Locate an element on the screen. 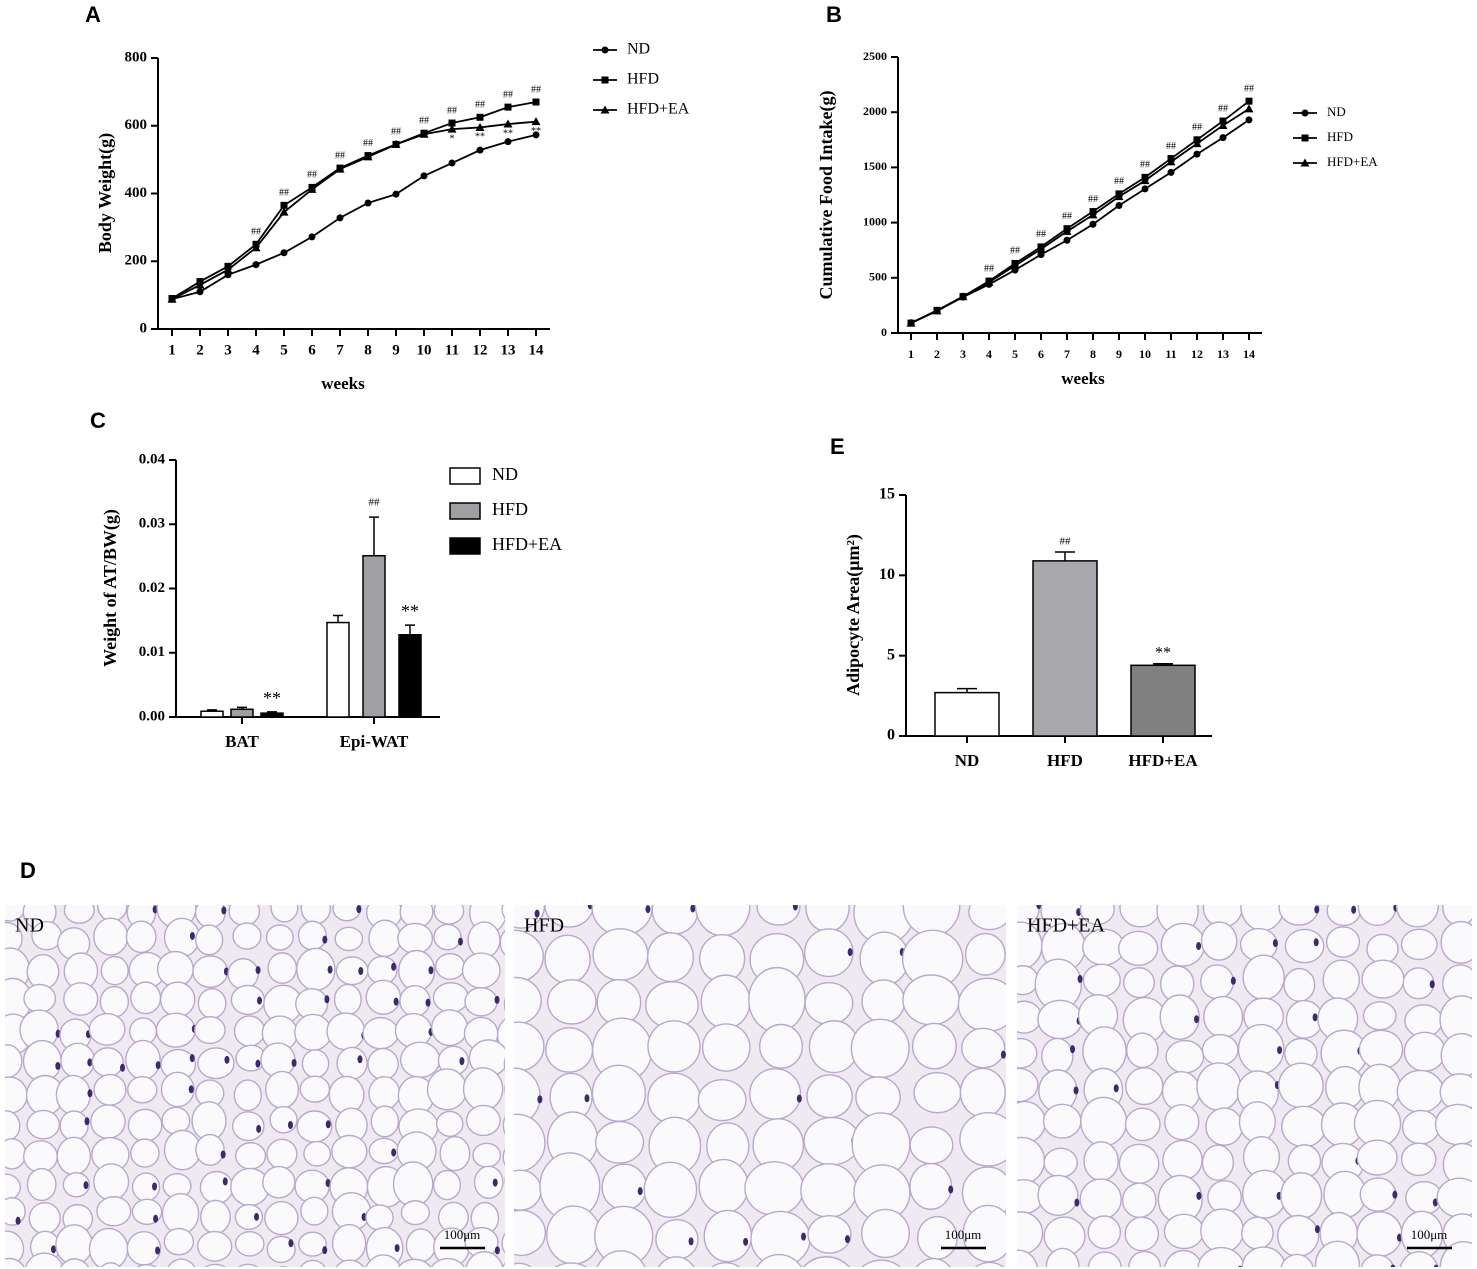  x-tick-label: 12 is located at coordinates (480, 350).